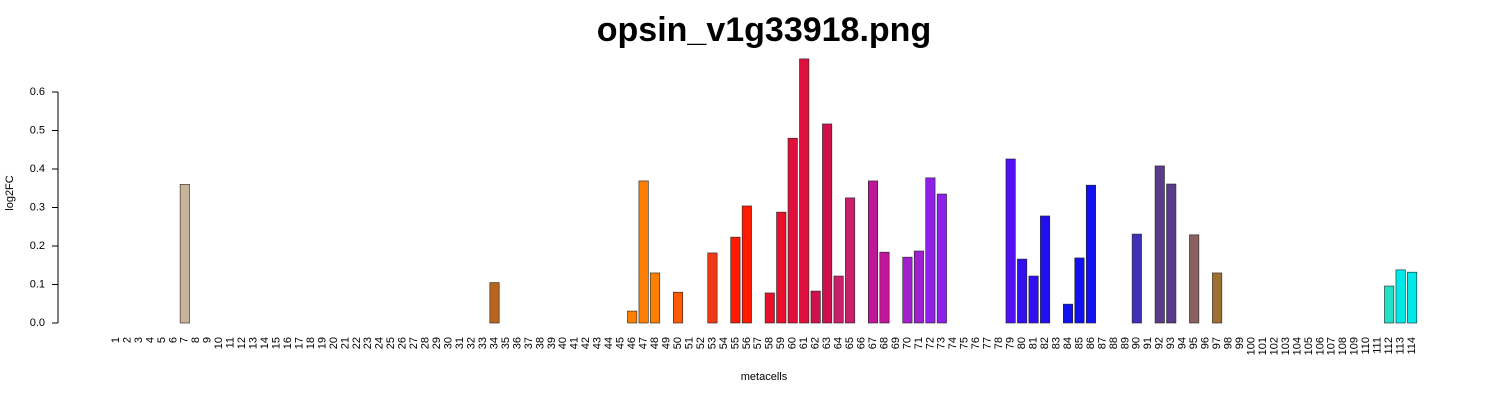 The width and height of the screenshot is (1500, 400). Describe the element at coordinates (37, 323) in the screenshot. I see `y-tick-label: 0.0` at that location.